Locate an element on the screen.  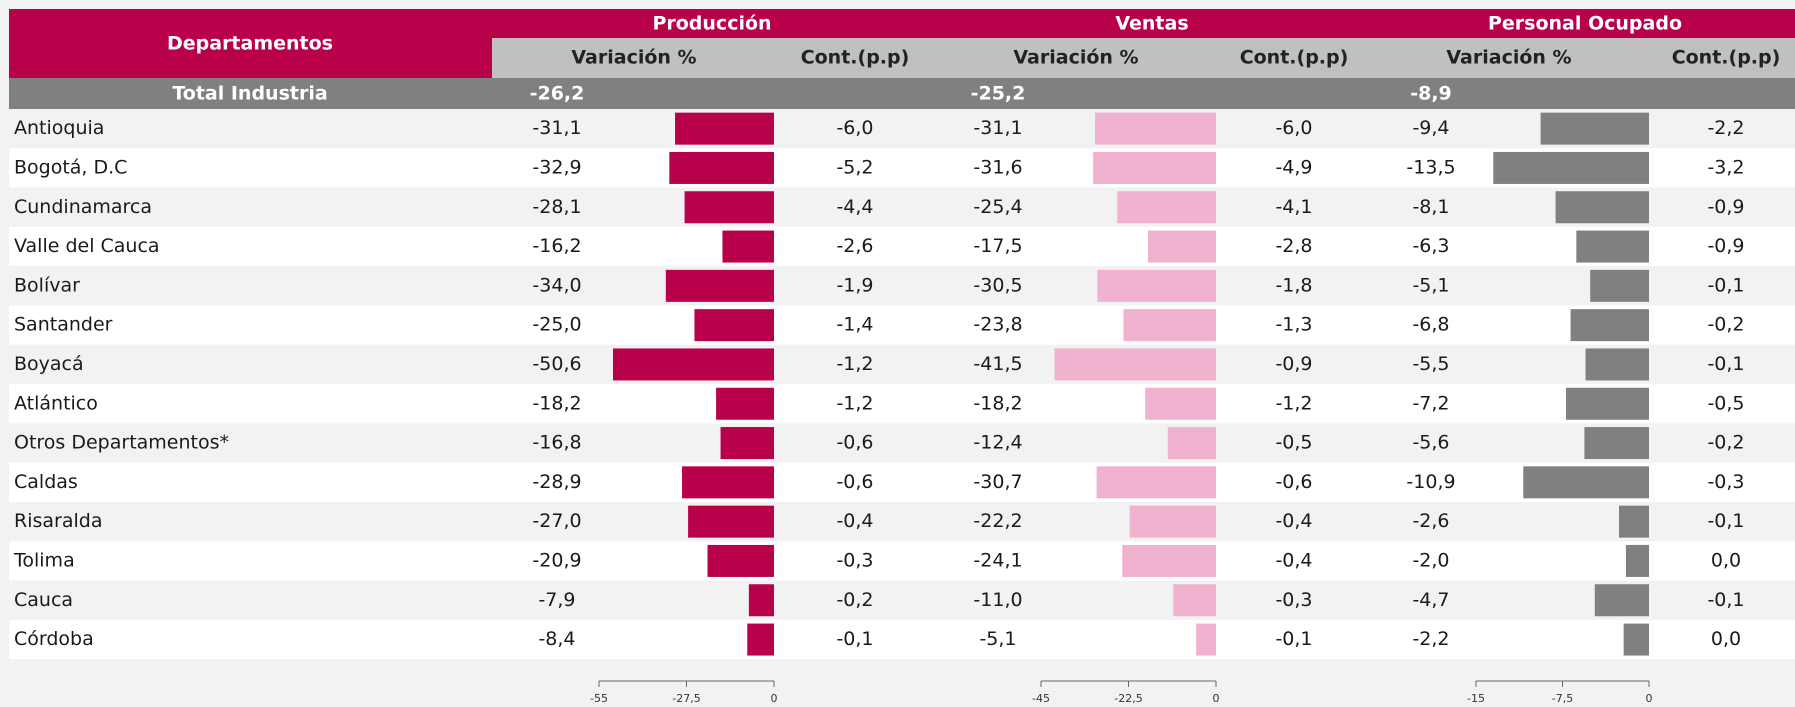
group-title: Ventas is located at coordinates (1151, 24).